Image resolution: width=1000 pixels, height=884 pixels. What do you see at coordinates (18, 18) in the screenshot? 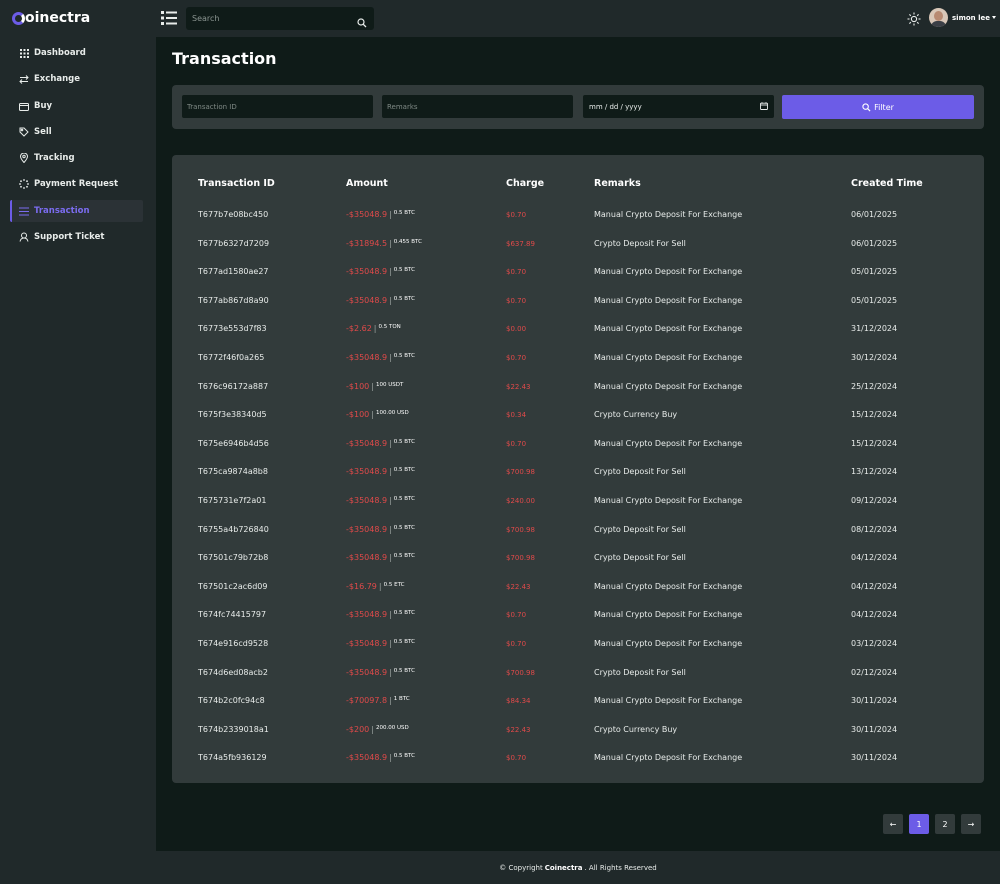
I see `logo-mark-icon` at bounding box center [18, 18].